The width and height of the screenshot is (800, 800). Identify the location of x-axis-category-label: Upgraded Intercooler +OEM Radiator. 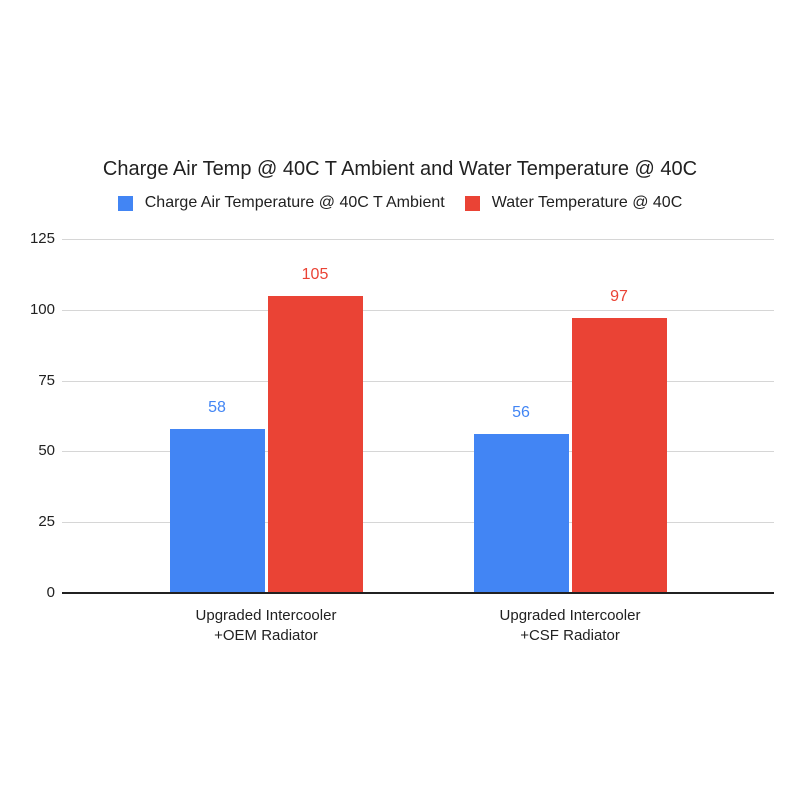
(266, 625).